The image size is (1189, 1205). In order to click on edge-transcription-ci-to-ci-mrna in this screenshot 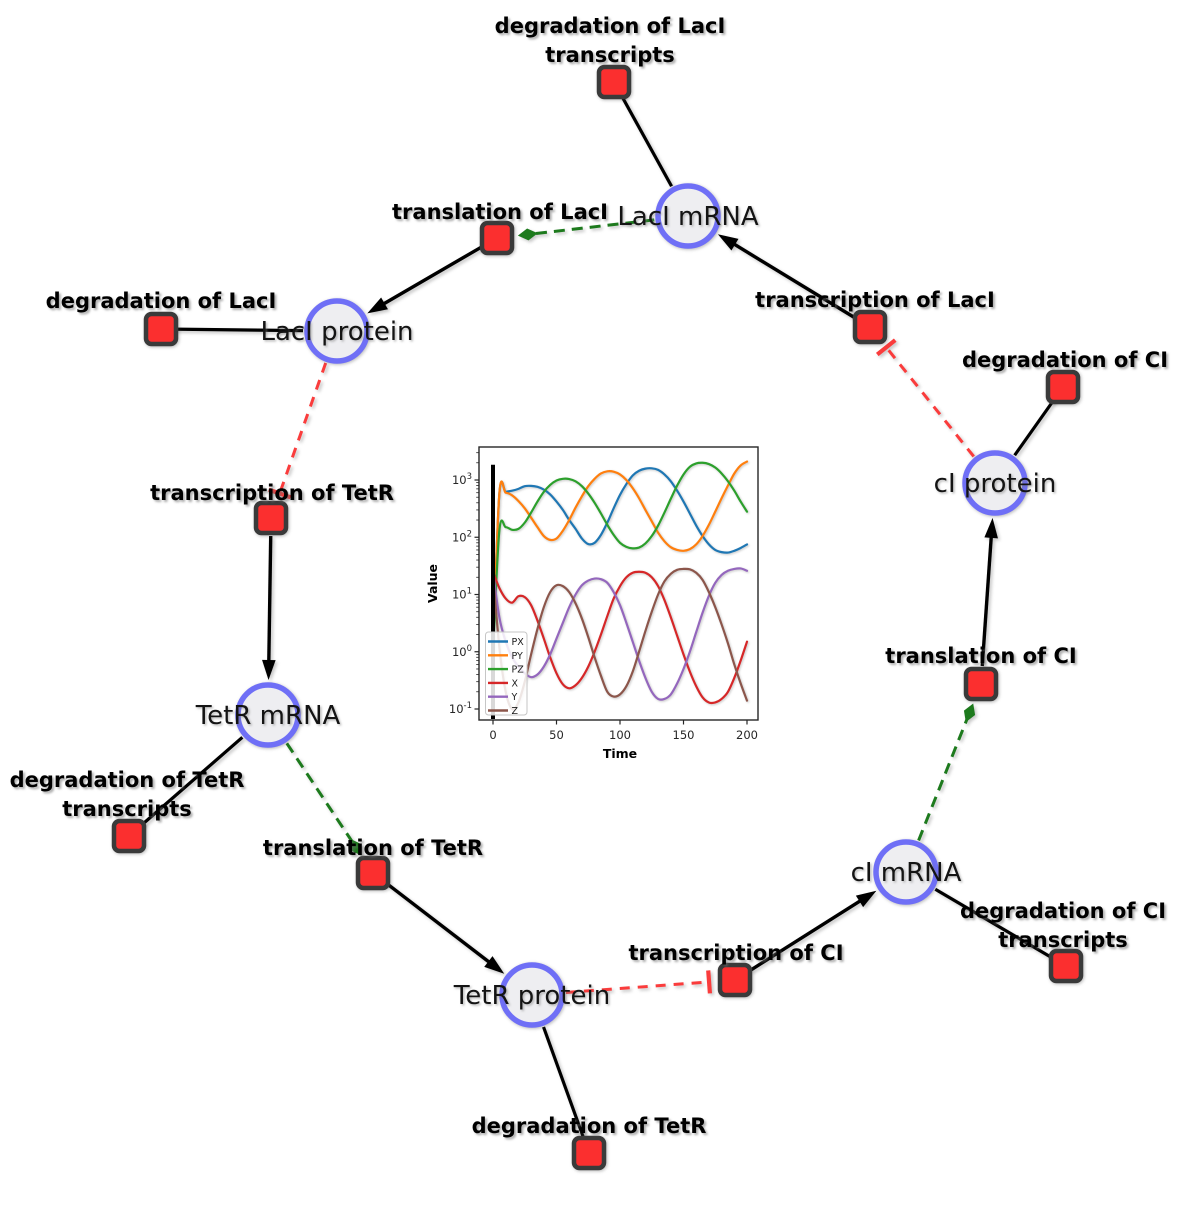, I will do `click(808, 933)`.